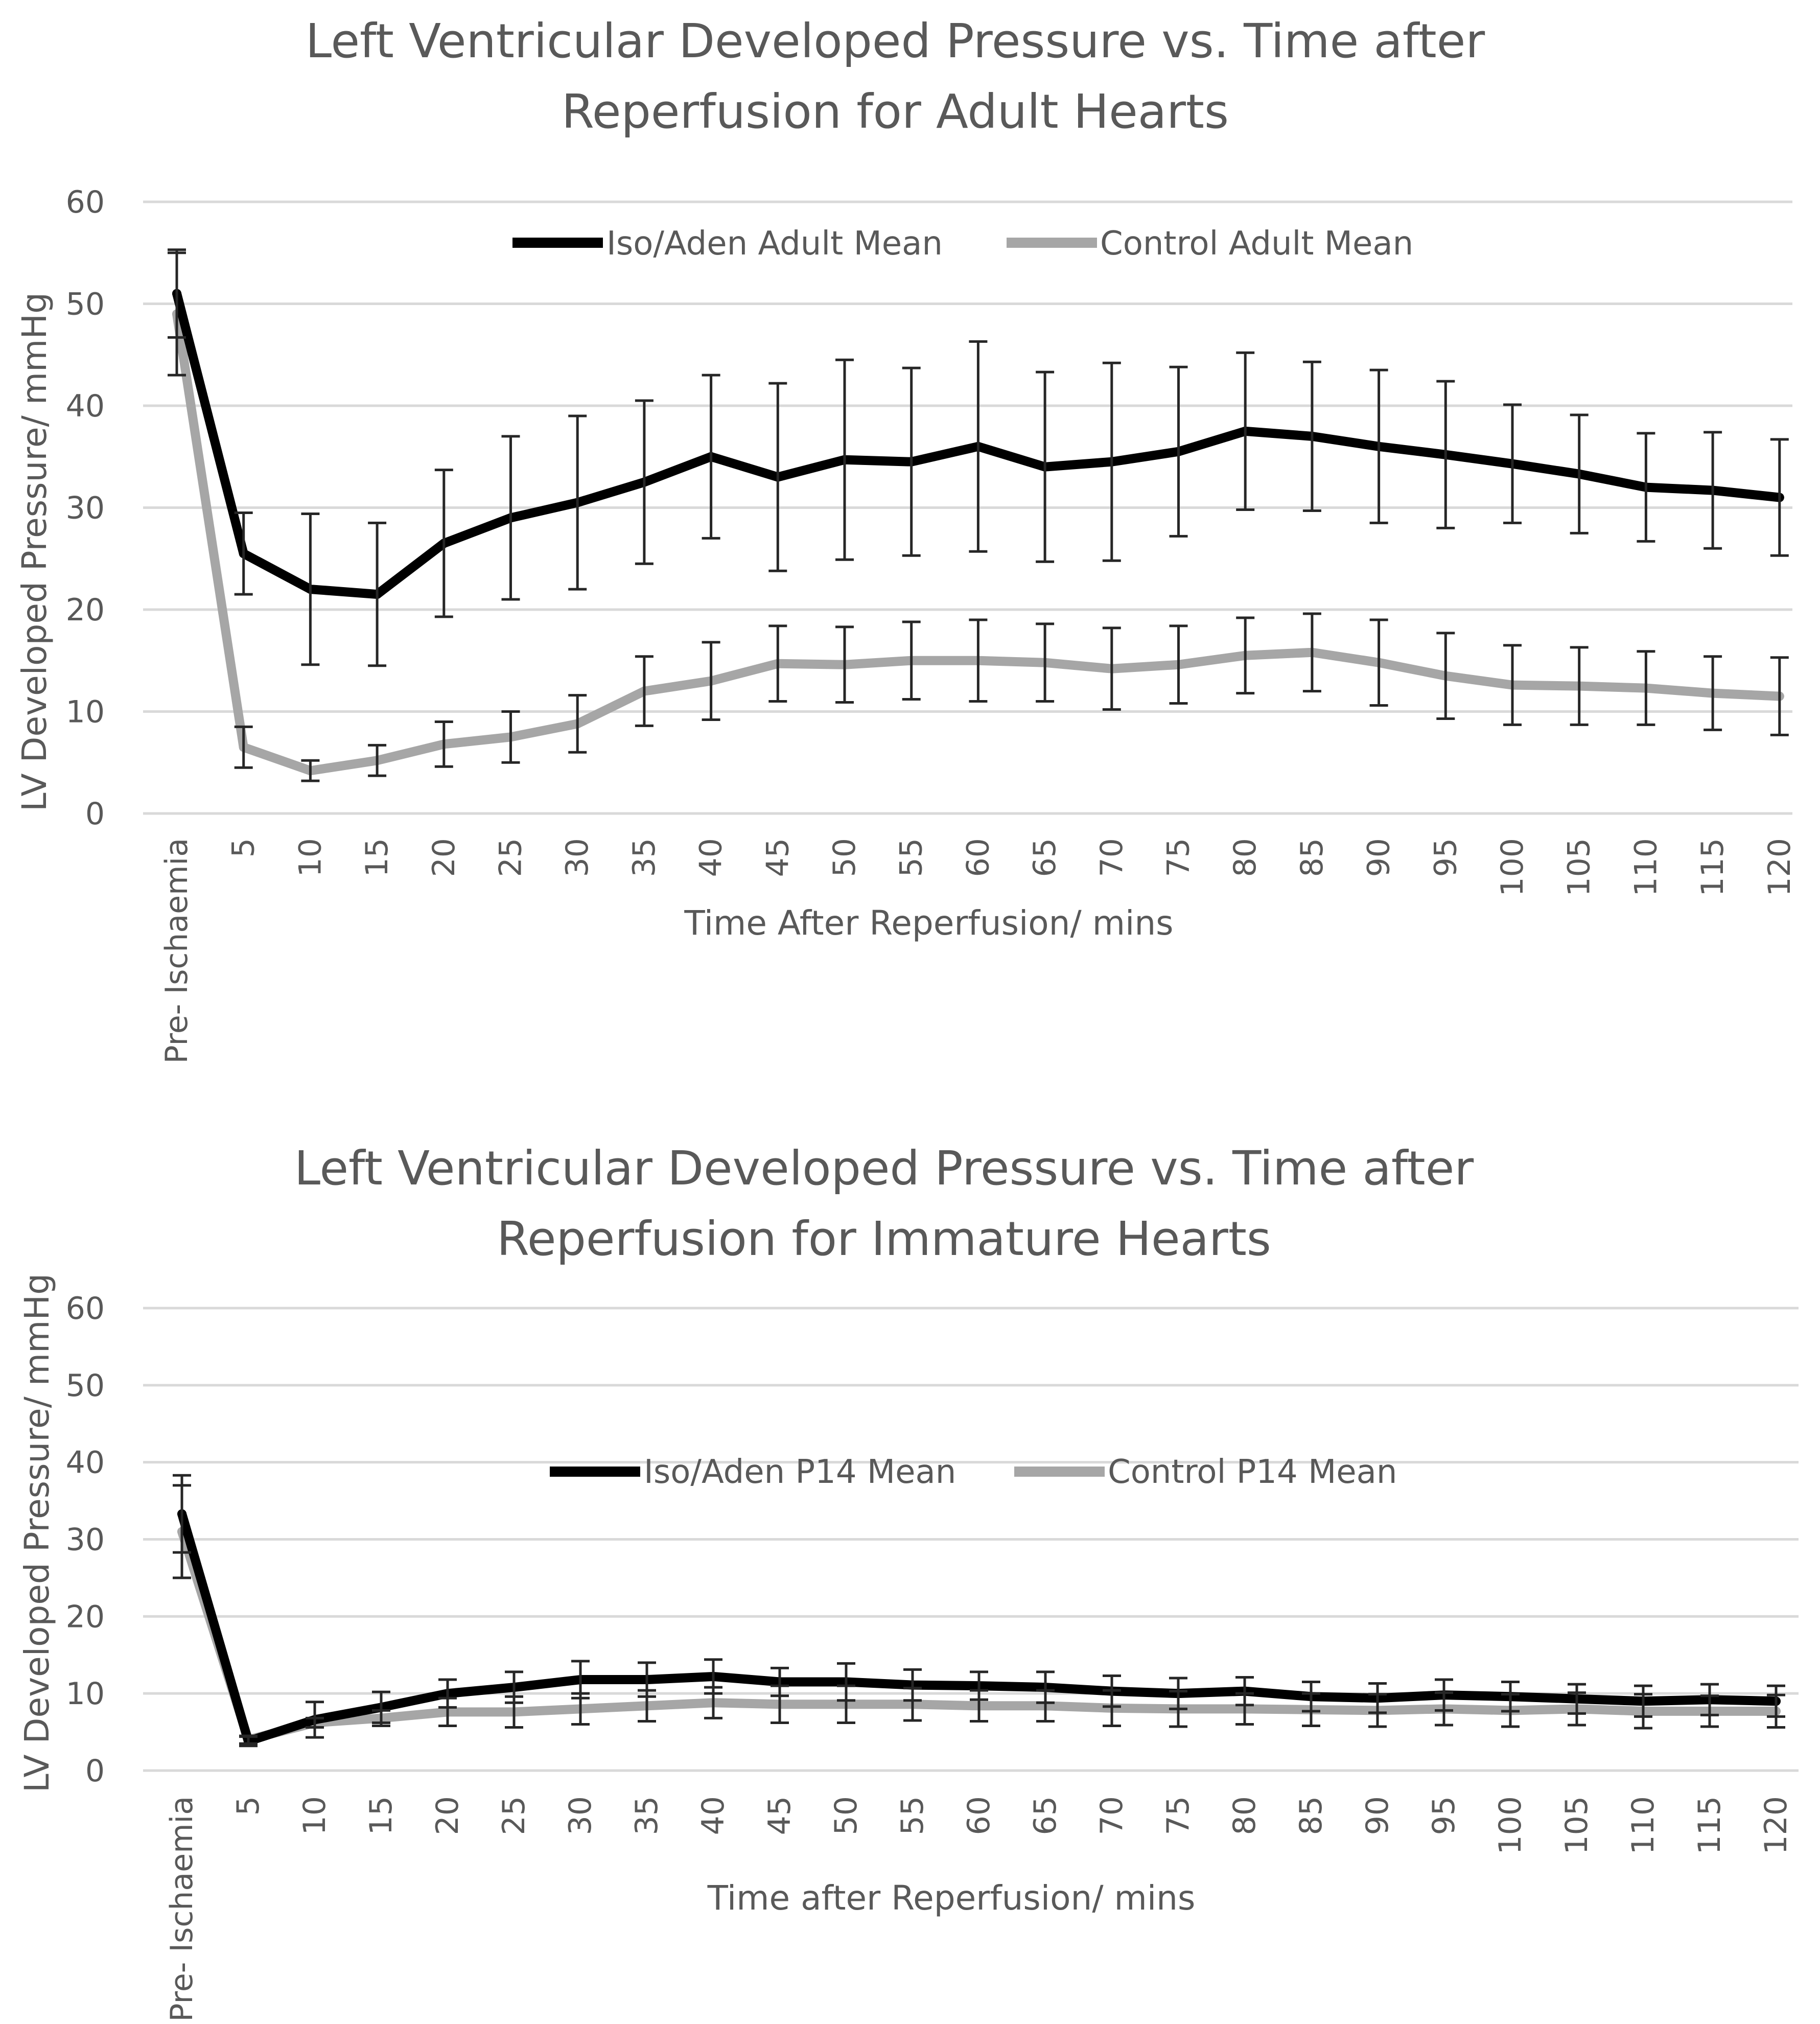 This screenshot has width=1820, height=2024. Describe the element at coordinates (34, 551) in the screenshot. I see `y-axis-title: LV Developed Pressure/ mmHg` at that location.